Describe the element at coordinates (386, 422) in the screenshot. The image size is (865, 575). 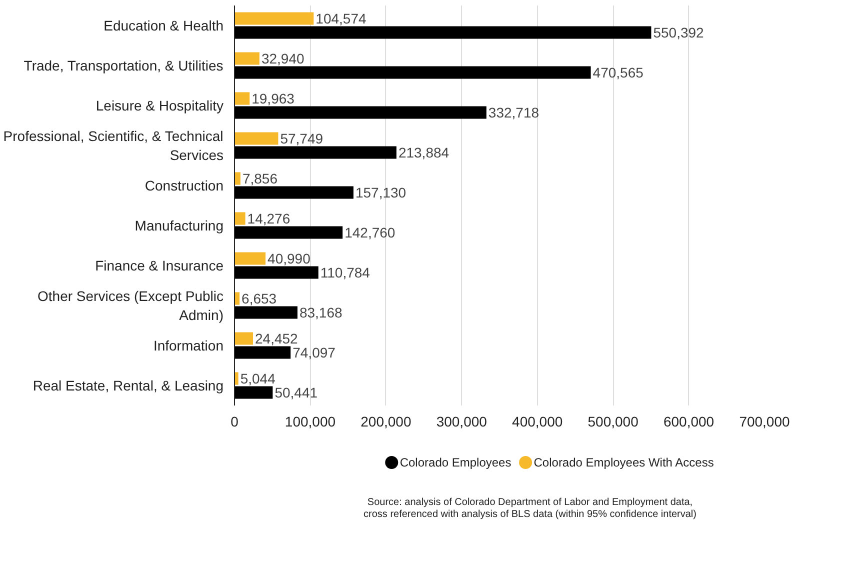
I see `x-tick-label: 200,000` at that location.